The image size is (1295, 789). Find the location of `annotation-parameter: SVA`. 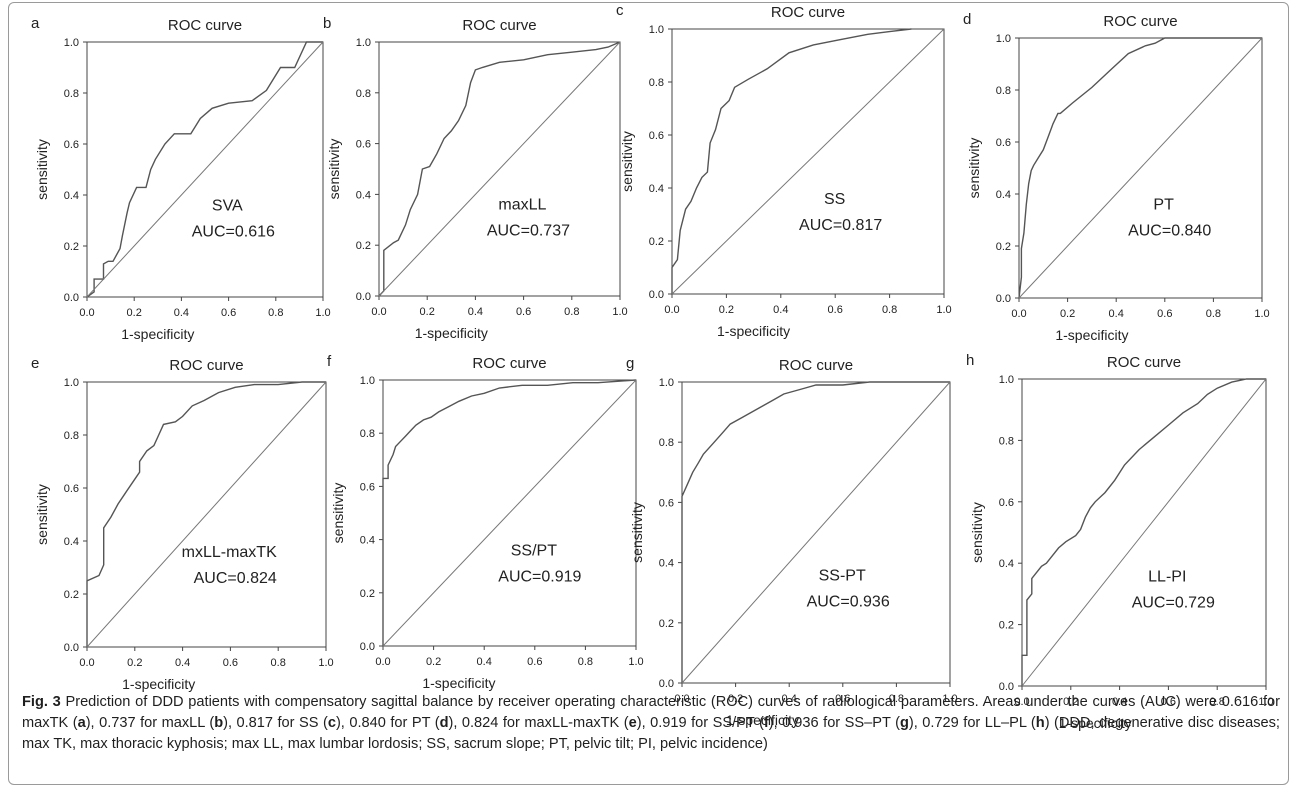

annotation-parameter: SVA is located at coordinates (227, 205).